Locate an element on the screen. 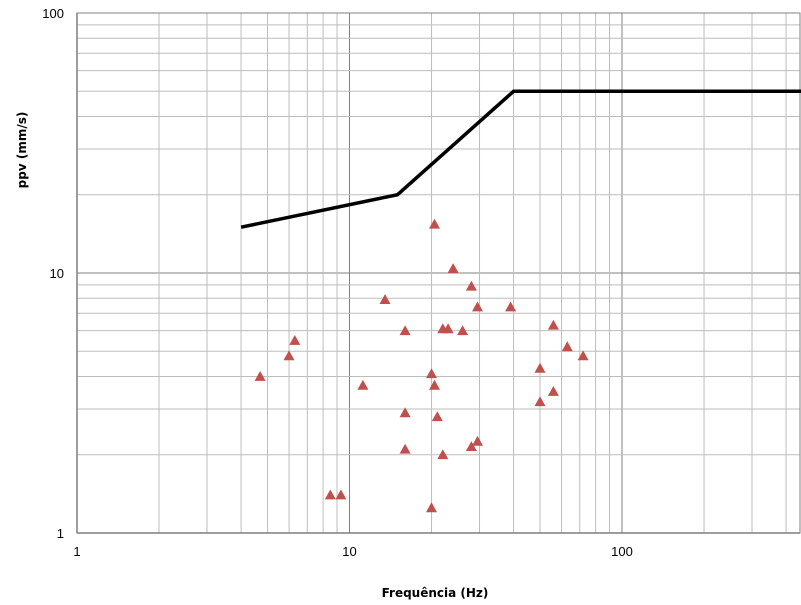 The image size is (801, 605). y-tick-label: 1 is located at coordinates (60, 533).